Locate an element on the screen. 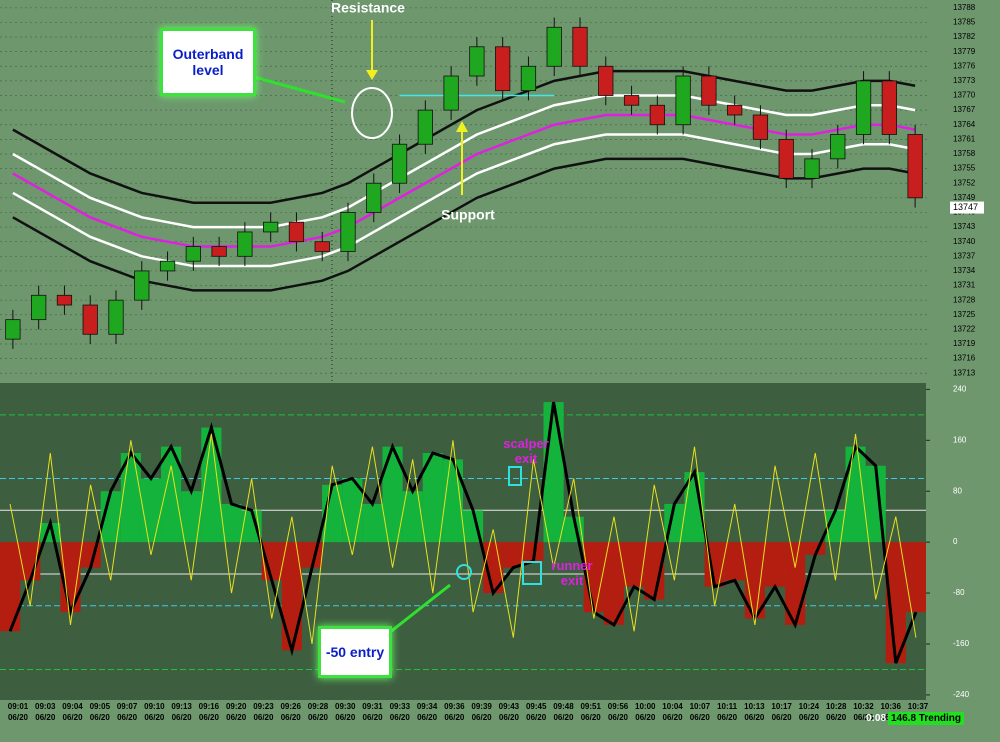 This screenshot has width=1000, height=742. y-tick-label: 80 is located at coordinates (957, 490).